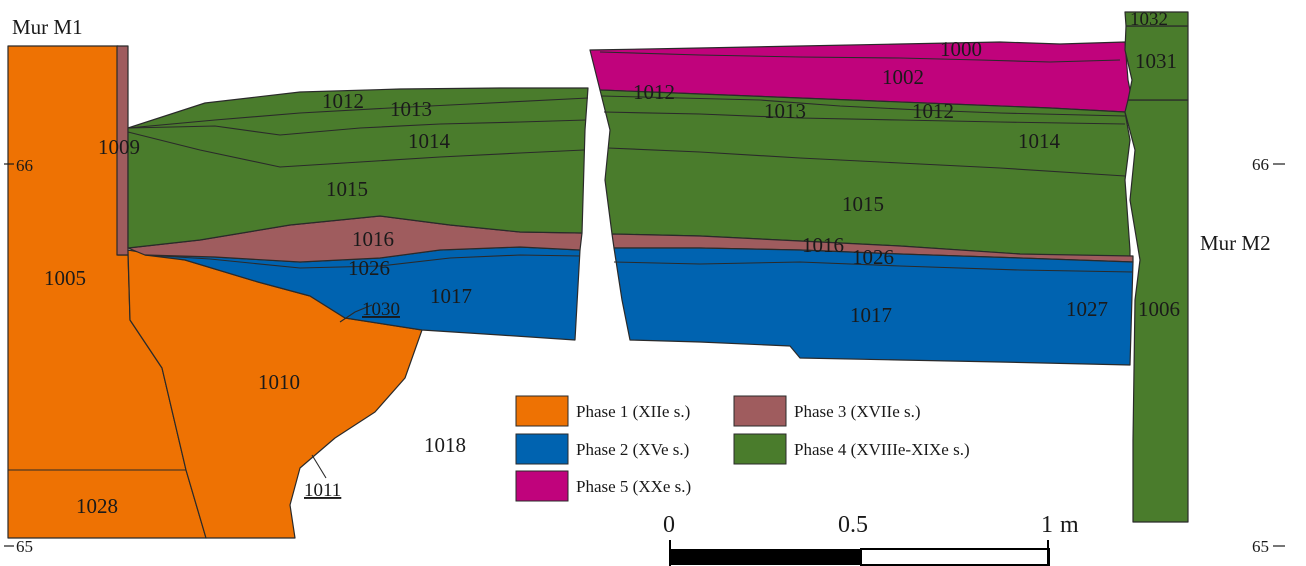 This screenshot has width=1306, height=566. I want to click on unit-label-1009: 1009, so click(119, 147).